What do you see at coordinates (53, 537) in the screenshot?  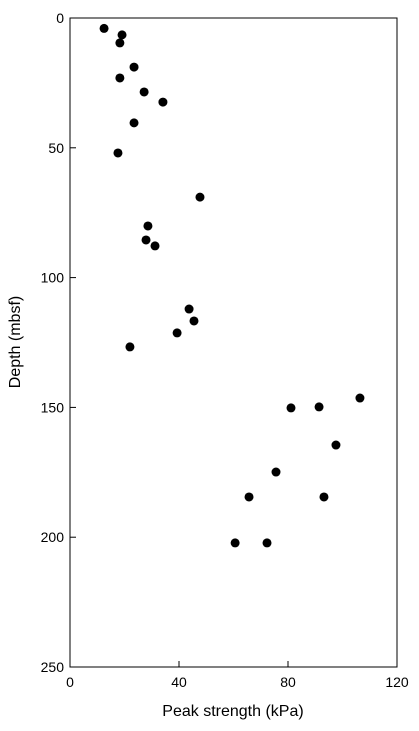 I see `y-tick-label: 200` at bounding box center [53, 537].